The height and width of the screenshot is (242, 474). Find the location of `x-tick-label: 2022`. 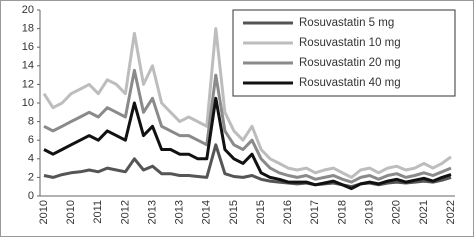

x-tick-label: 2022 is located at coordinates (451, 212).